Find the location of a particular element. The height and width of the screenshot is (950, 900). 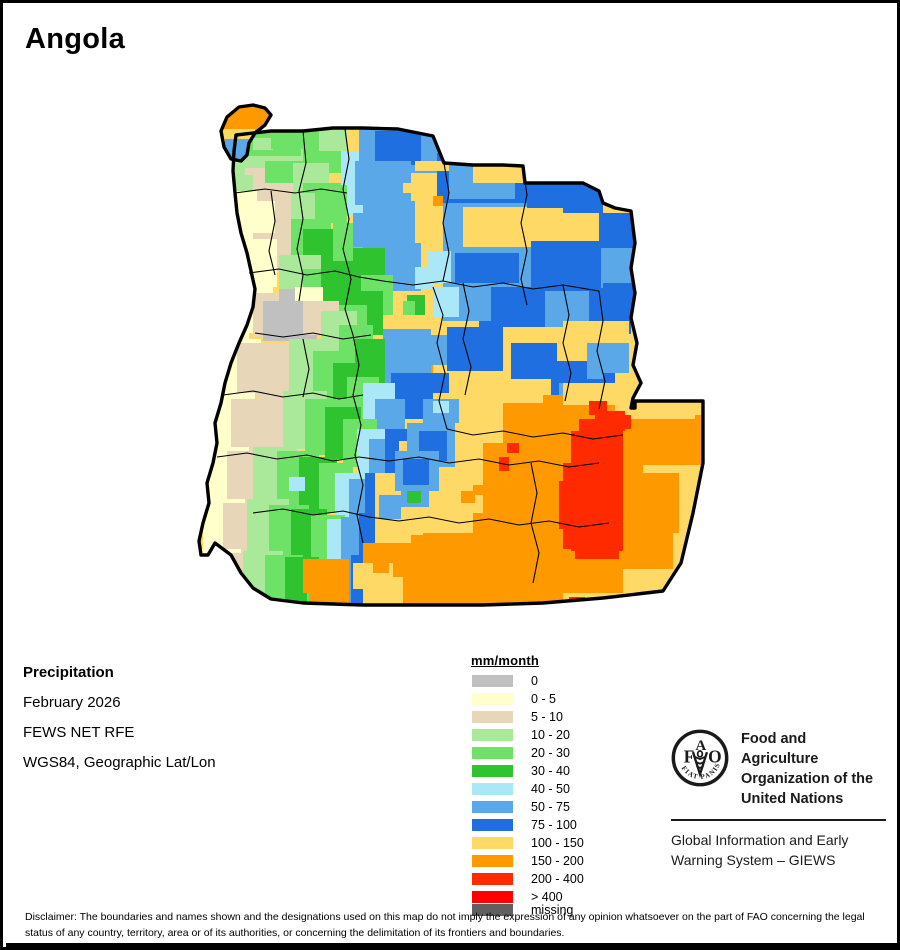

svg-text: O is located at coordinates (715, 757).